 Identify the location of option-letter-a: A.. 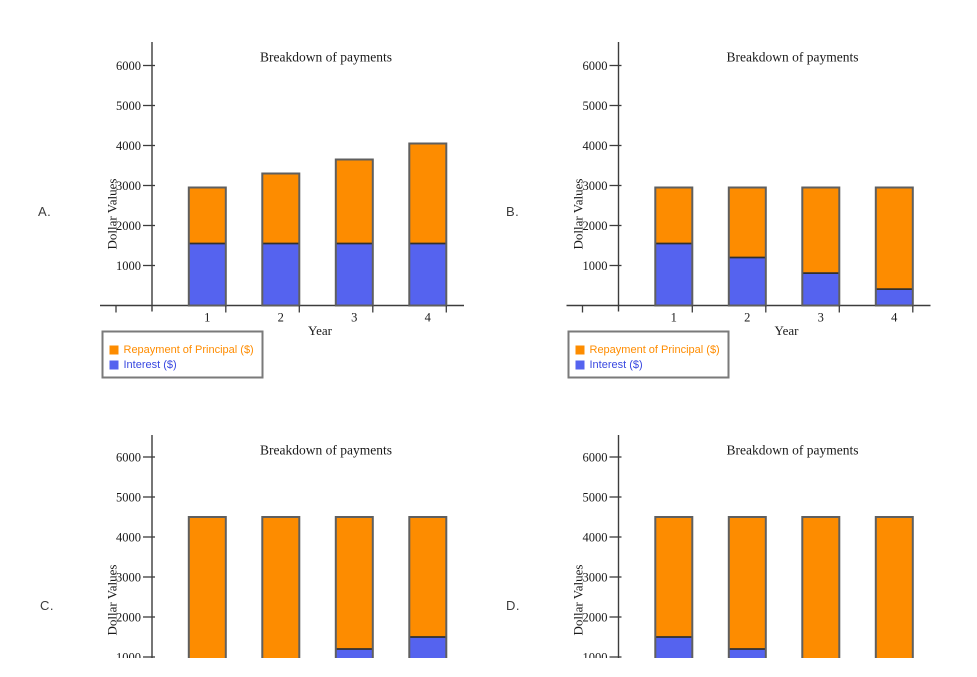
(45, 211).